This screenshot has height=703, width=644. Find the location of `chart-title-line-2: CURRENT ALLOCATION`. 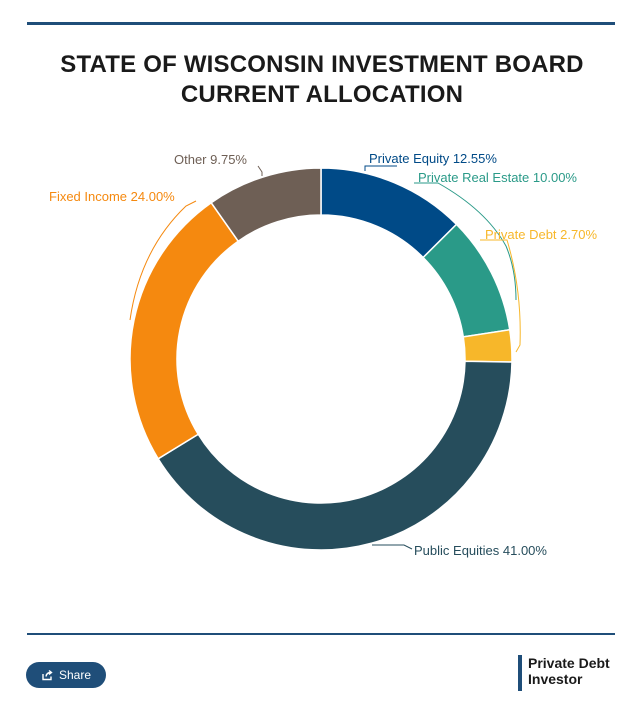

chart-title-line-2: CURRENT ALLOCATION is located at coordinates (322, 94).